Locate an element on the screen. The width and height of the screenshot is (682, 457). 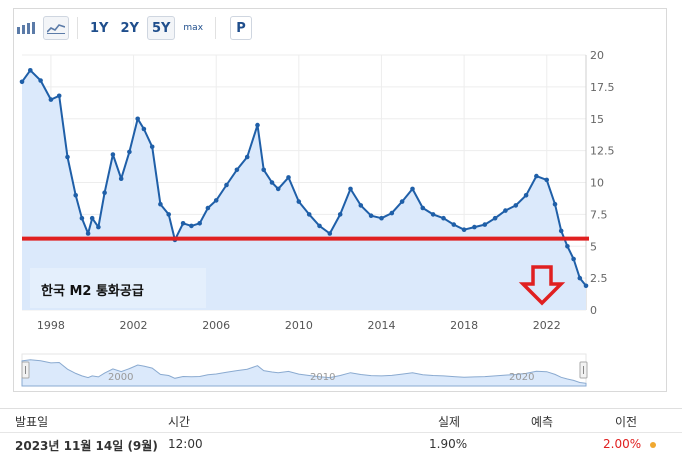
row-time: 12:00 is located at coordinates (185, 444).